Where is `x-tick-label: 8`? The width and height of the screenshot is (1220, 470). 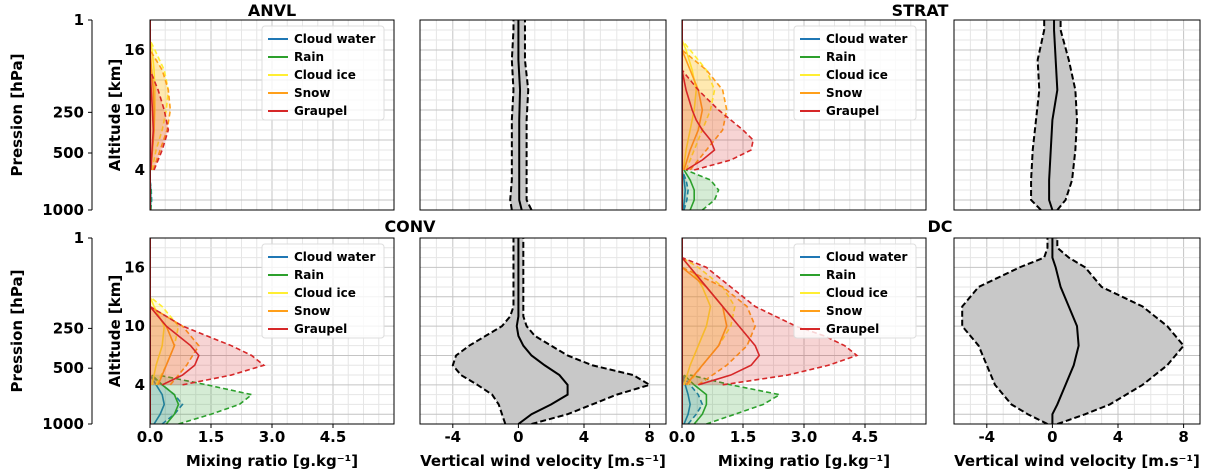
x-tick-label: 8 is located at coordinates (649, 437).